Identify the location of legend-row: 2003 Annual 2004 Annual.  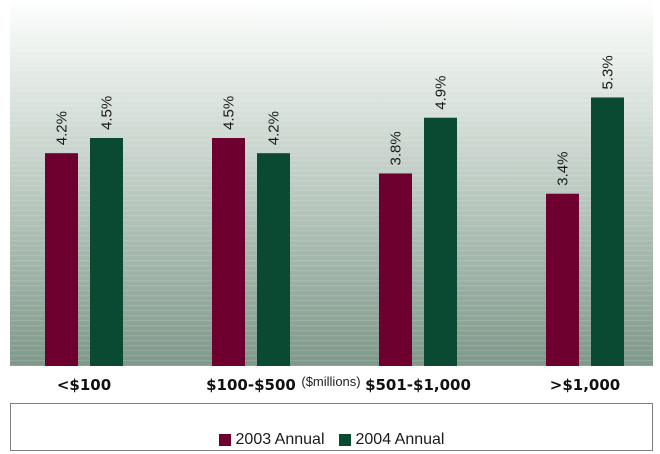
(331, 440).